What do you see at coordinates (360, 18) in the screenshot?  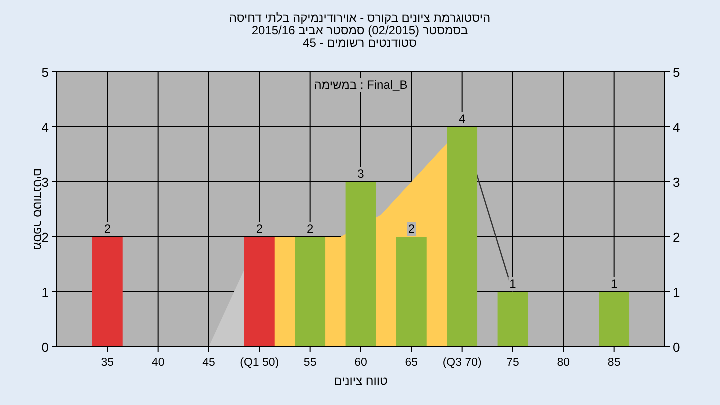 I see `chart-title: היסטוגרמת ציונים בקורס - אוירודינמיקה בלתי דחיסה` at bounding box center [360, 18].